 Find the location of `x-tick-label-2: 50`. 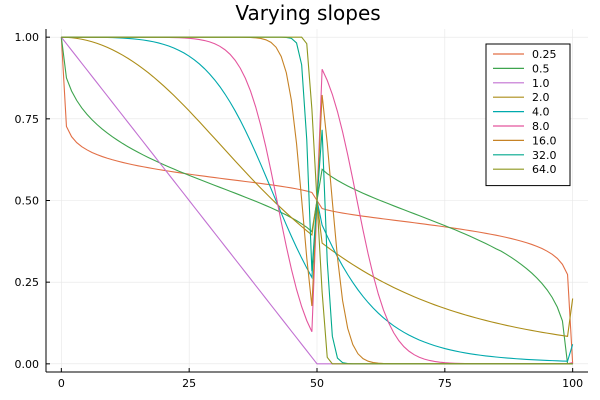

x-tick-label-2: 50 is located at coordinates (317, 383).